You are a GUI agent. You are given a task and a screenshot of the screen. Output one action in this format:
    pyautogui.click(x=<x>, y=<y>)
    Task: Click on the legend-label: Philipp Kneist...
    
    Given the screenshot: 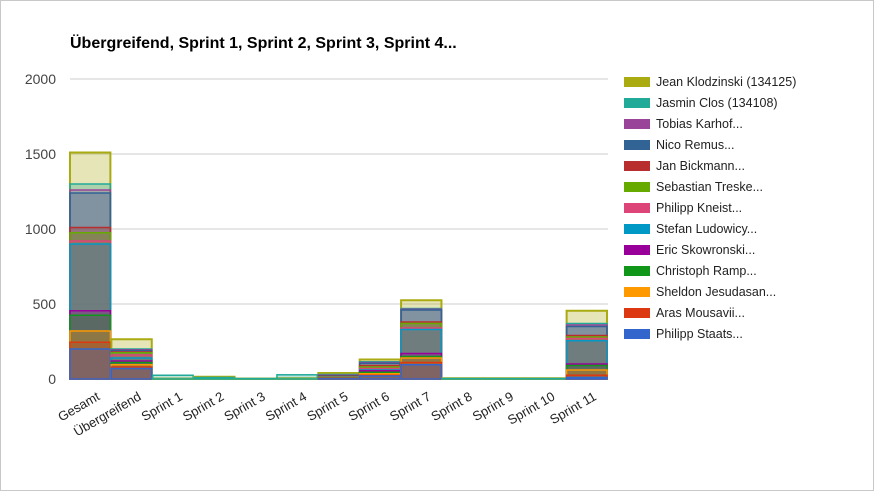 What is the action you would take?
    pyautogui.click(x=699, y=208)
    